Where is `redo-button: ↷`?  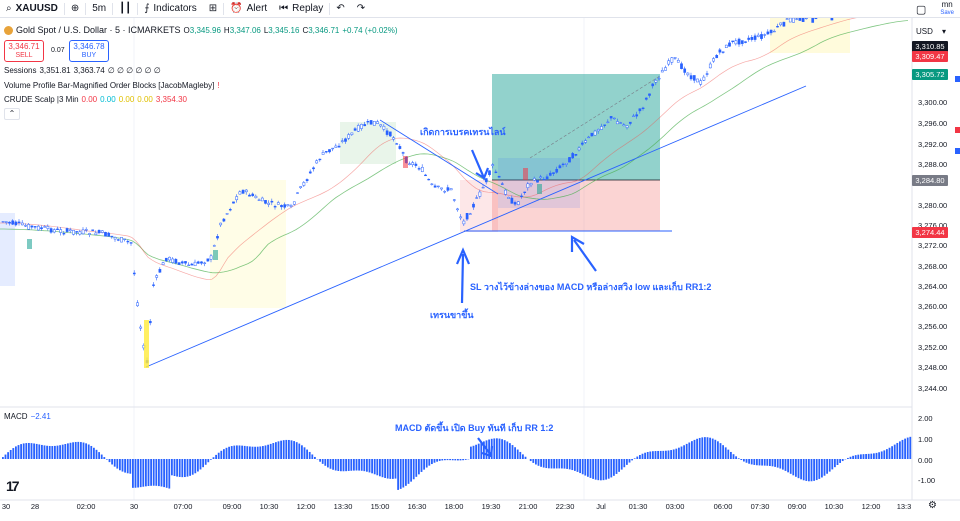
redo-button: ↷ is located at coordinates (361, 9).